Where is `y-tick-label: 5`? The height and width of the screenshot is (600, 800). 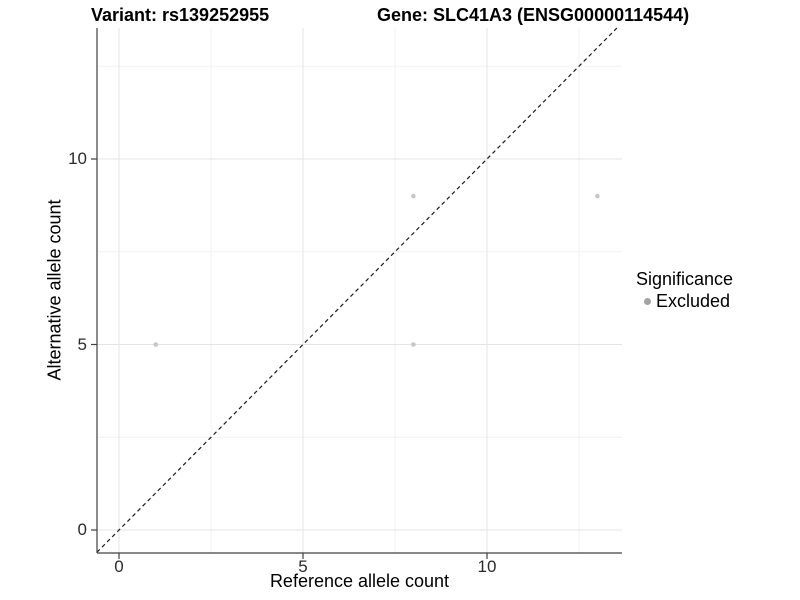 y-tick-label: 5 is located at coordinates (82, 344).